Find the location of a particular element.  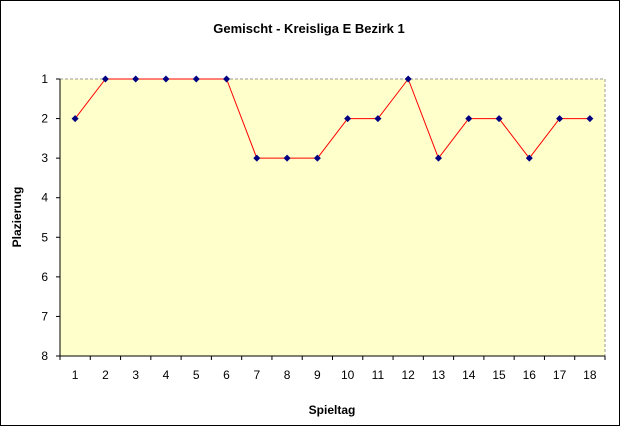

chart-title: Gemischt - Kreisliga E Bezirk 1 is located at coordinates (308, 28).